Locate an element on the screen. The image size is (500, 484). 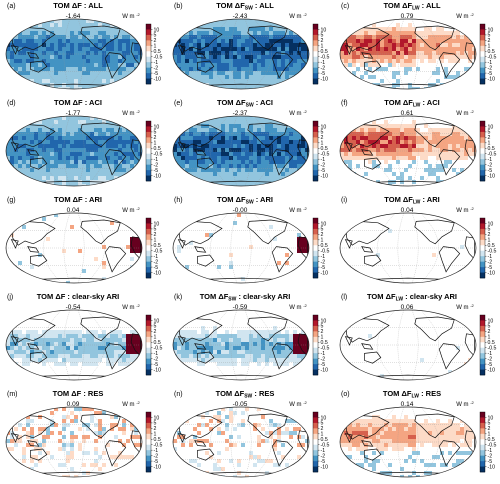
panel-label: (c) is located at coordinates (345, 6).